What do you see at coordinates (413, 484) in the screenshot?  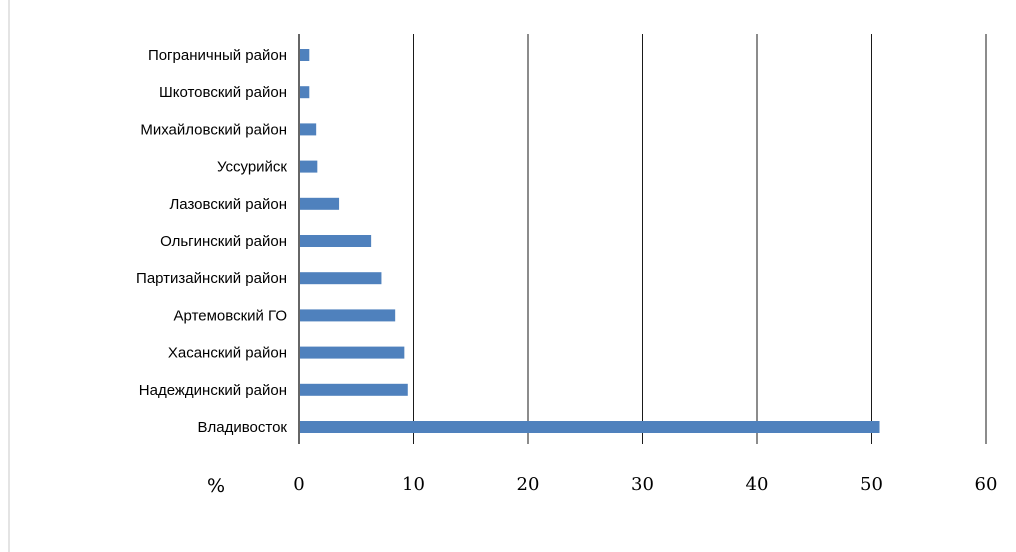 I see `x-tick-label: 10` at bounding box center [413, 484].